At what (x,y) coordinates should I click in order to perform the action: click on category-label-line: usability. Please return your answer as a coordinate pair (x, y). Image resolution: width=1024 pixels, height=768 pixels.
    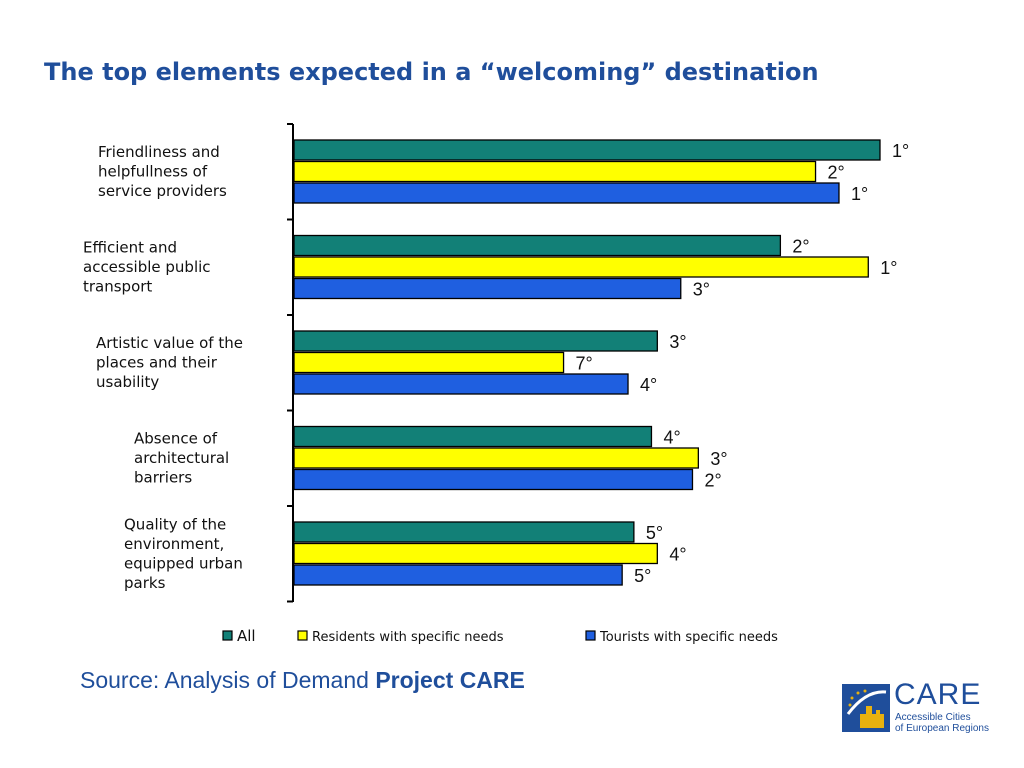
    Looking at the image, I should click on (127, 382).